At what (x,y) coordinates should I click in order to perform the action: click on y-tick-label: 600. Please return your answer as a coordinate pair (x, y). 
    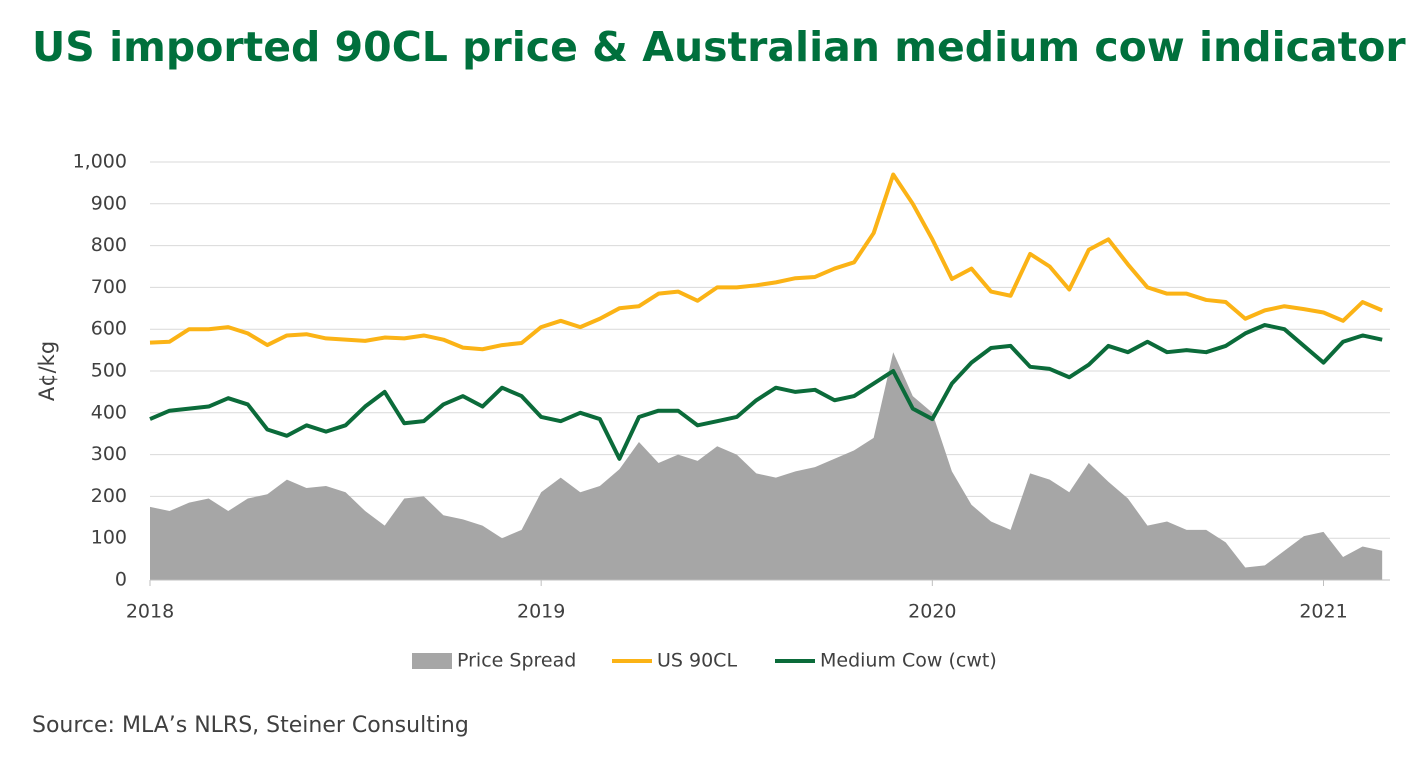
    Looking at the image, I should click on (109, 329).